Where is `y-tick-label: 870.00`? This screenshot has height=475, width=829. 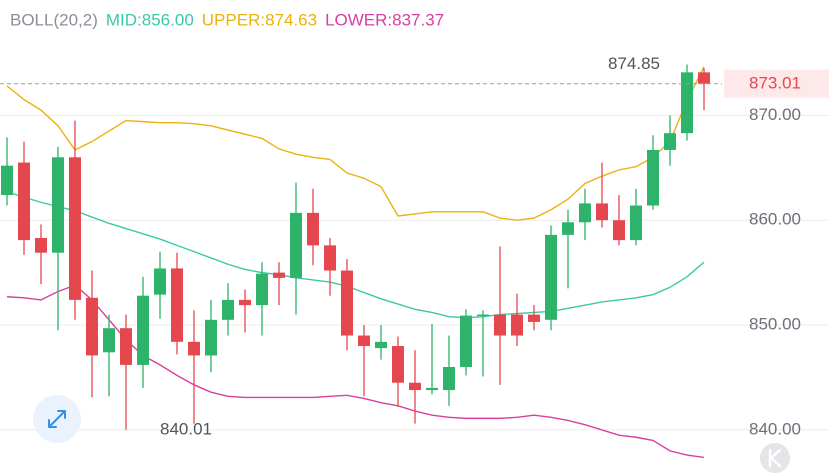 y-tick-label: 870.00 is located at coordinates (775, 114).